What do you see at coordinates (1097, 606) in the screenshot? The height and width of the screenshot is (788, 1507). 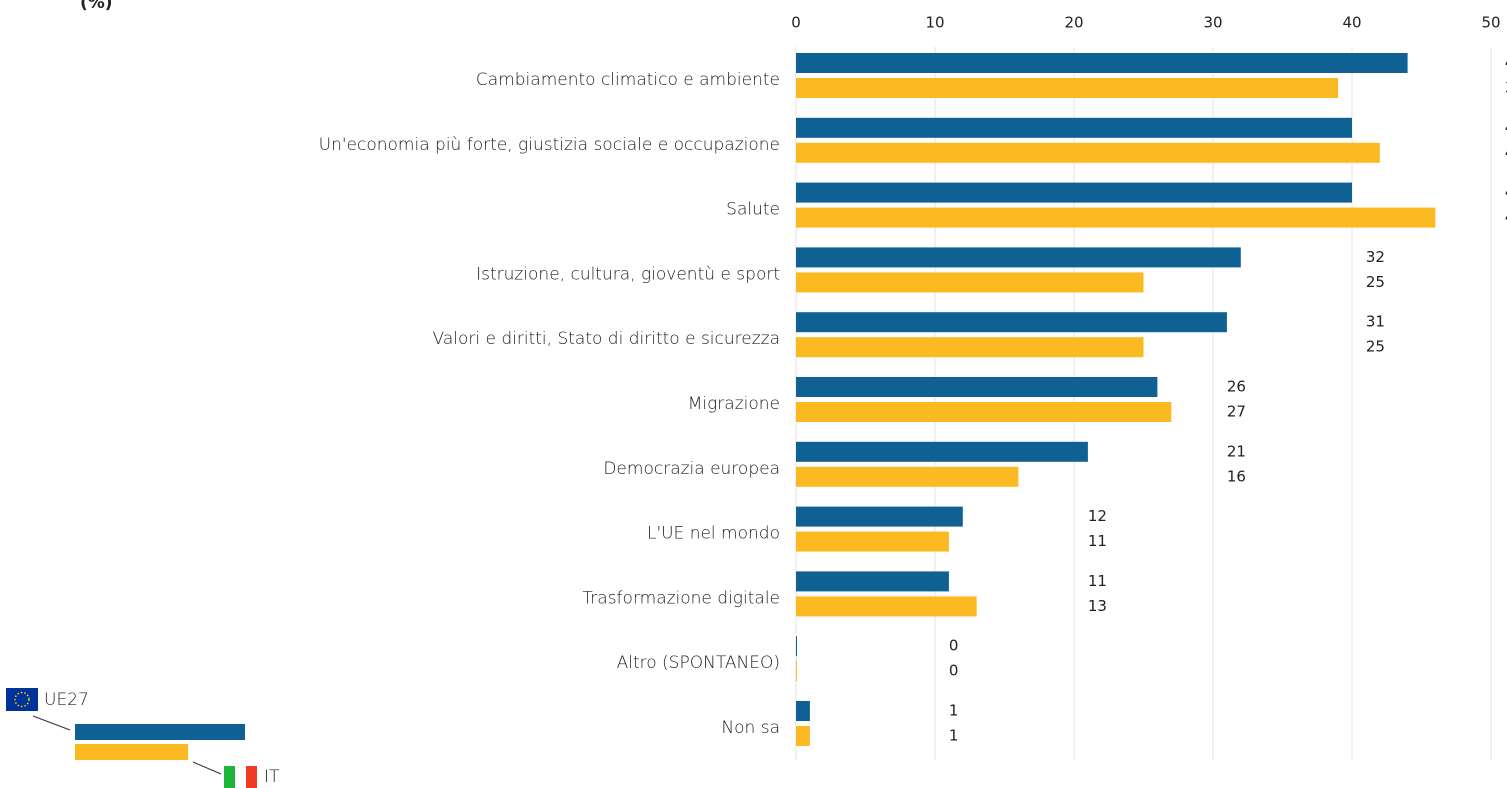 I see `data-label: 13` at bounding box center [1097, 606].